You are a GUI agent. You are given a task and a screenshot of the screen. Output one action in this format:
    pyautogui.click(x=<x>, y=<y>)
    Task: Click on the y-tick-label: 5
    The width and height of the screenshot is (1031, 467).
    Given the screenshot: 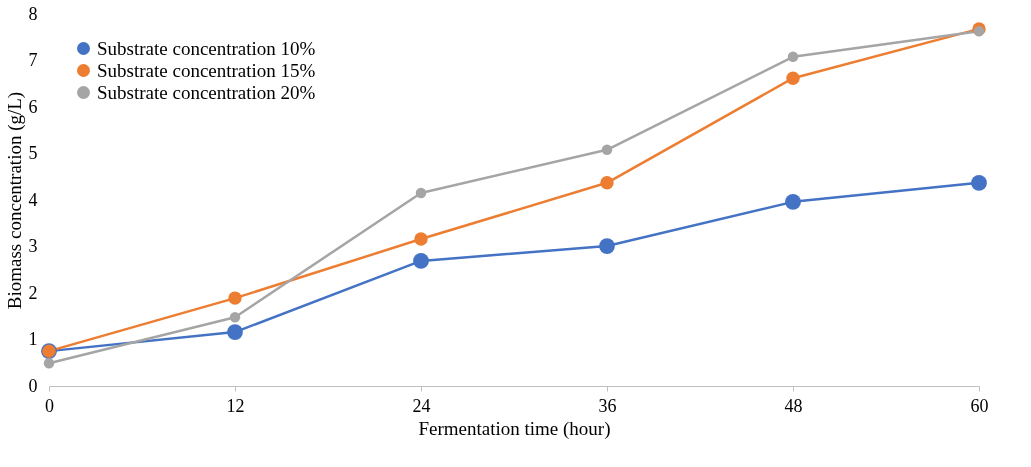 What is the action you would take?
    pyautogui.click(x=33, y=153)
    